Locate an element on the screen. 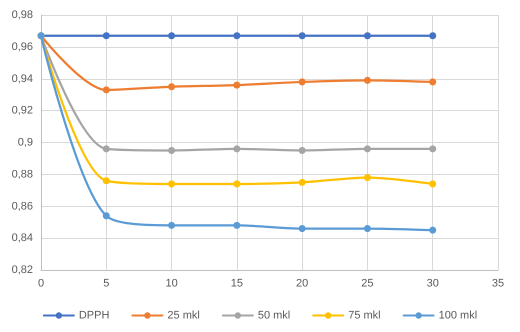 The image size is (520, 332). x-tick-label: 15 is located at coordinates (236, 284).